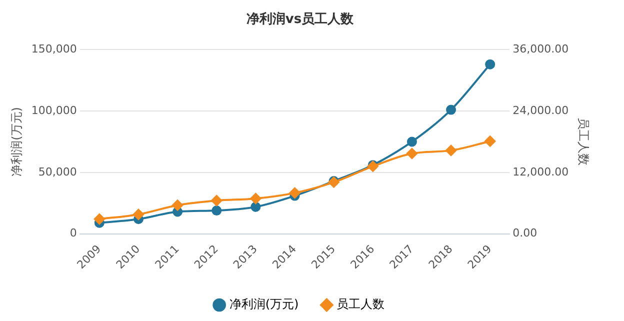 Image resolution: width=624 pixels, height=321 pixels. I want to click on legend-label: 员工人数, so click(360, 304).